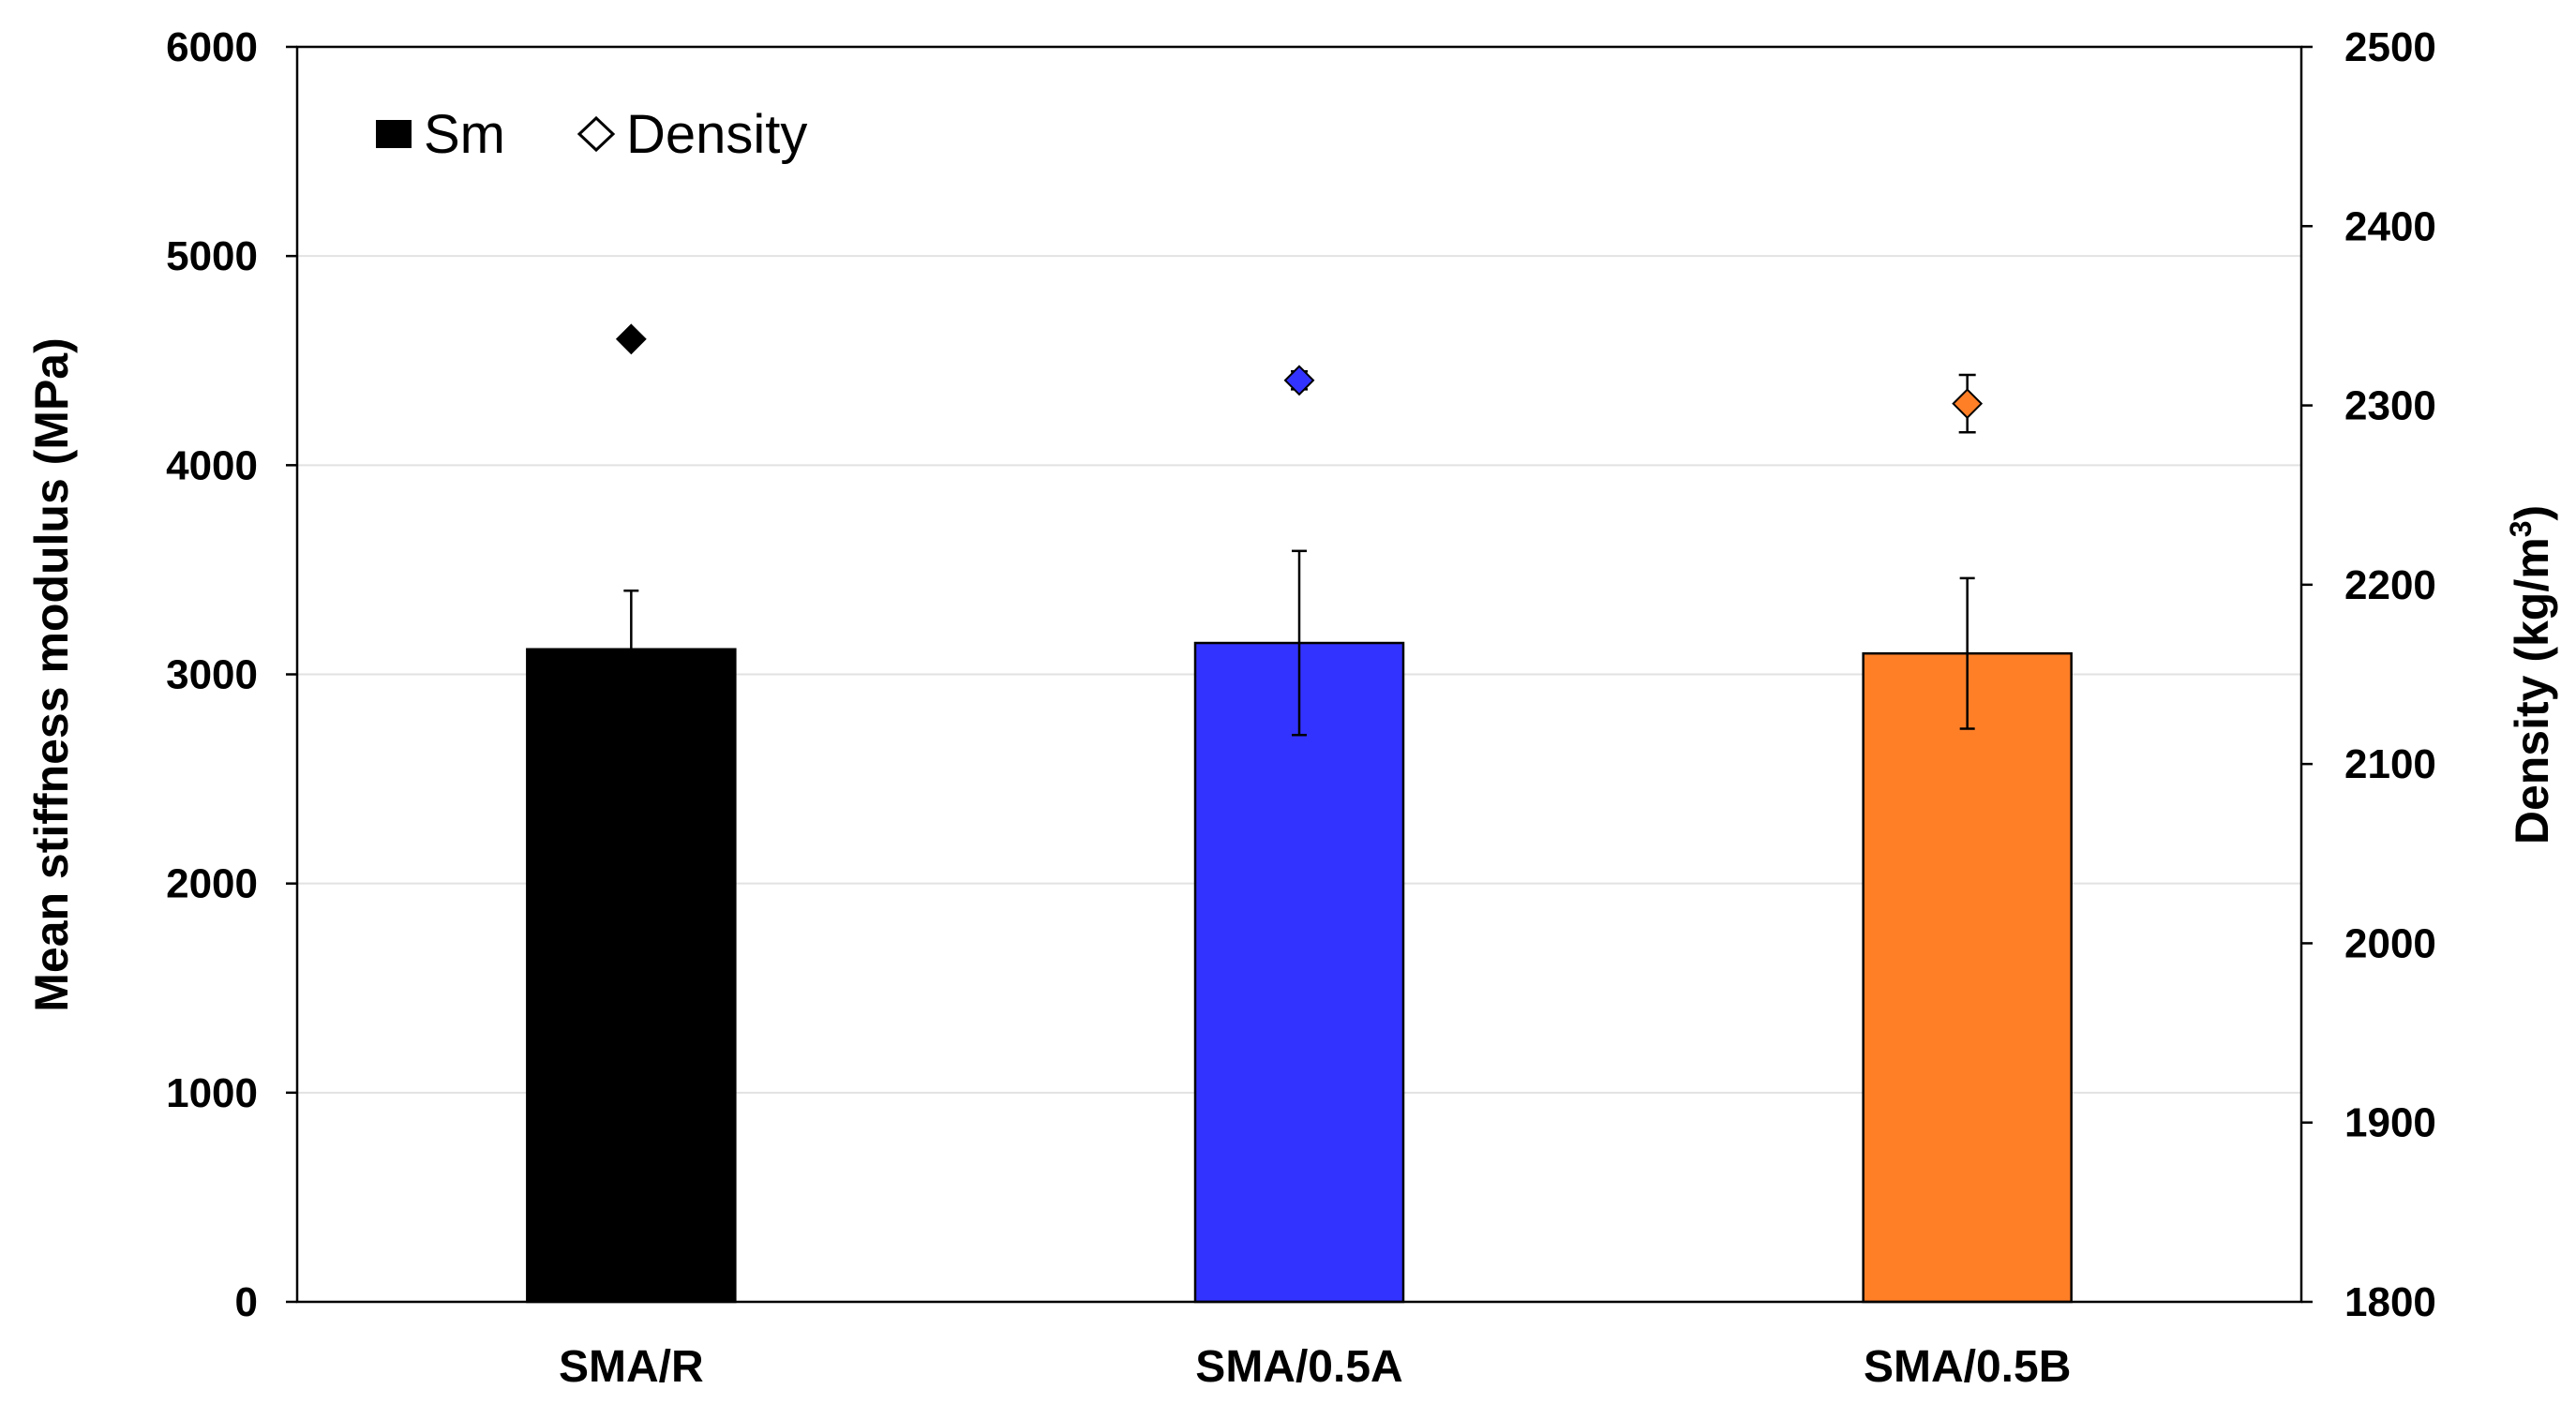 This screenshot has height=1404, width=2576. I want to click on y2-axis-title-close: ), so click(2532, 513).